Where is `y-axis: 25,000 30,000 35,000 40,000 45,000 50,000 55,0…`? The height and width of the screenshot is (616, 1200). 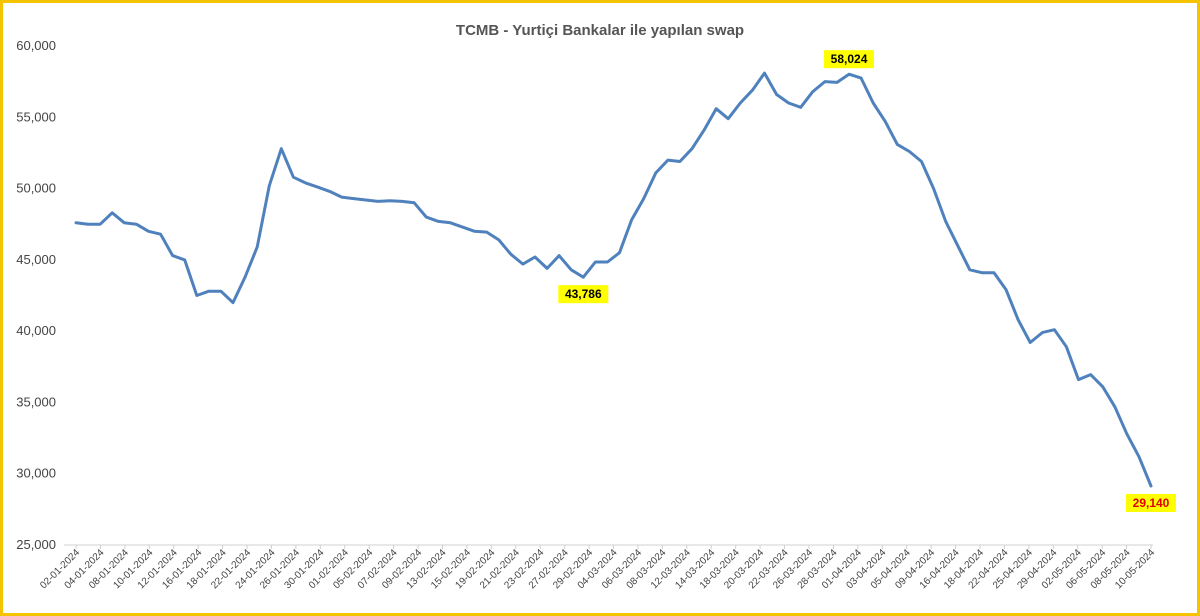
y-axis: 25,000 30,000 35,000 40,000 45,000 50,000 55,0… is located at coordinates (36, 295).